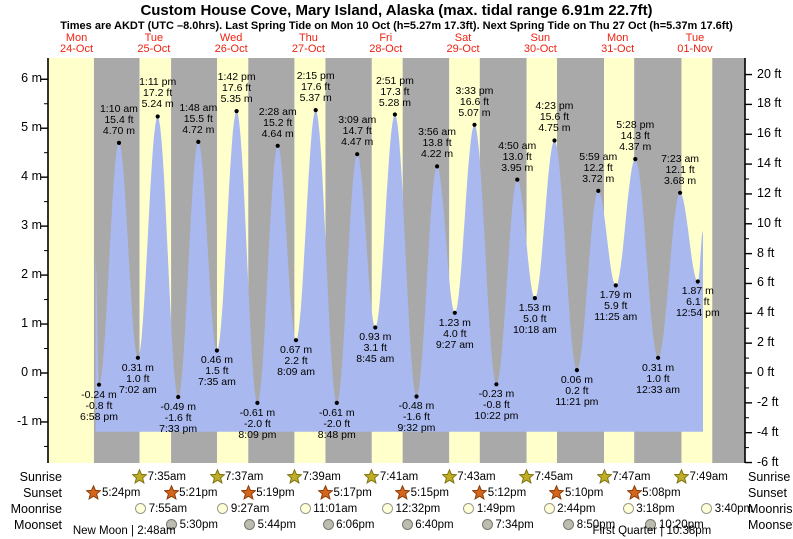 The image size is (793, 539). Describe the element at coordinates (681, 525) in the screenshot. I see `moonset-time: 10:20pm` at that location.